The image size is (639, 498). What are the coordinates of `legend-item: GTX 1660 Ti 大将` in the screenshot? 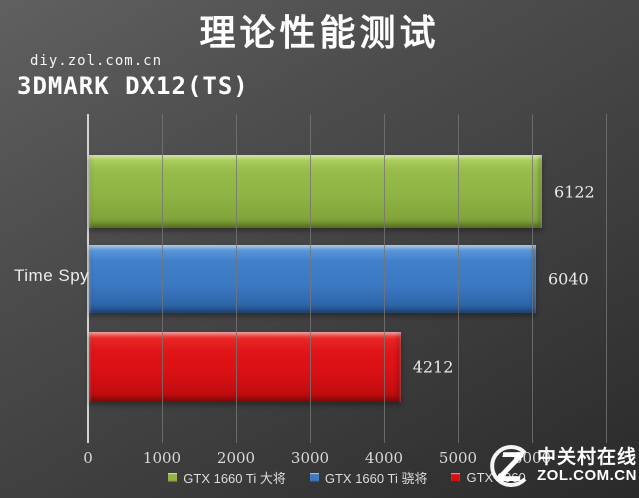 It's located at (227, 477).